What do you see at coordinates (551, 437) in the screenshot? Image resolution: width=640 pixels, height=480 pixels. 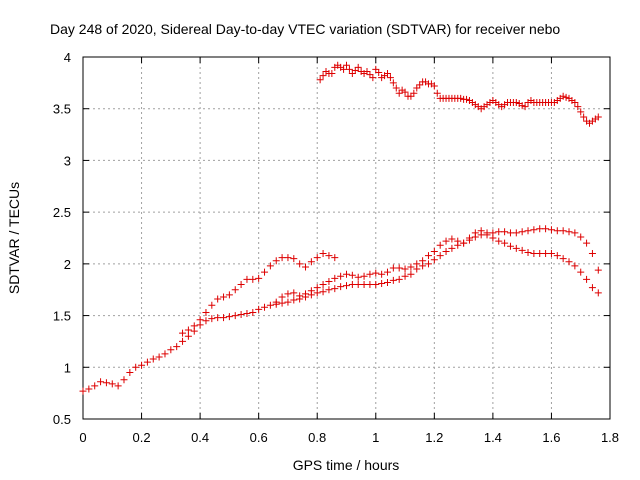 I see `x-tick-label: 1.6` at bounding box center [551, 437].